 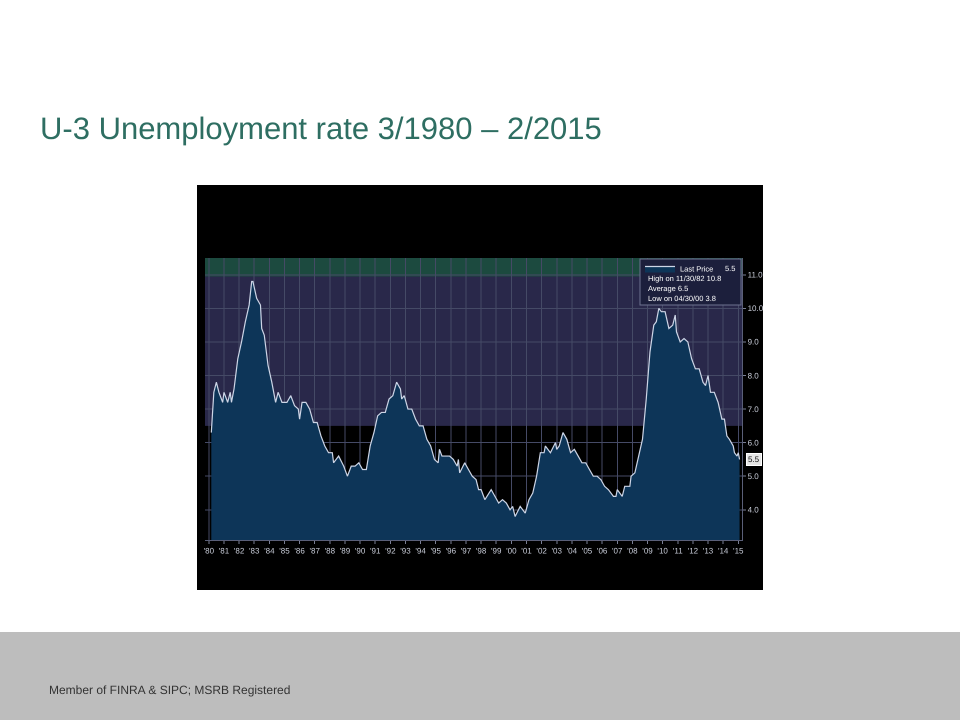 What do you see at coordinates (169, 690) in the screenshot?
I see `text: Member of FINRA & SIPC; MSRB Registered` at bounding box center [169, 690].